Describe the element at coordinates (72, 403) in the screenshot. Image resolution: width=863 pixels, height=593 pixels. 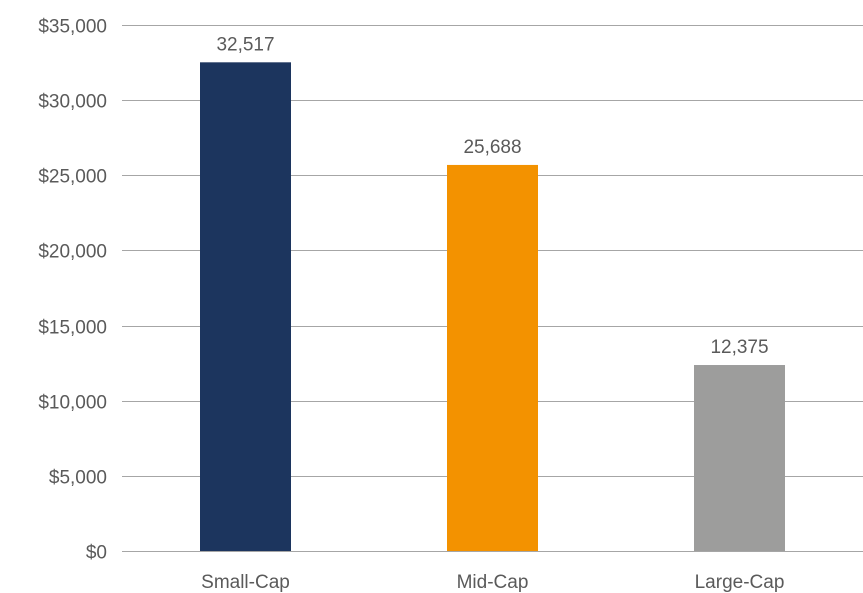
I see `y-tick-label: $10,000` at that location.